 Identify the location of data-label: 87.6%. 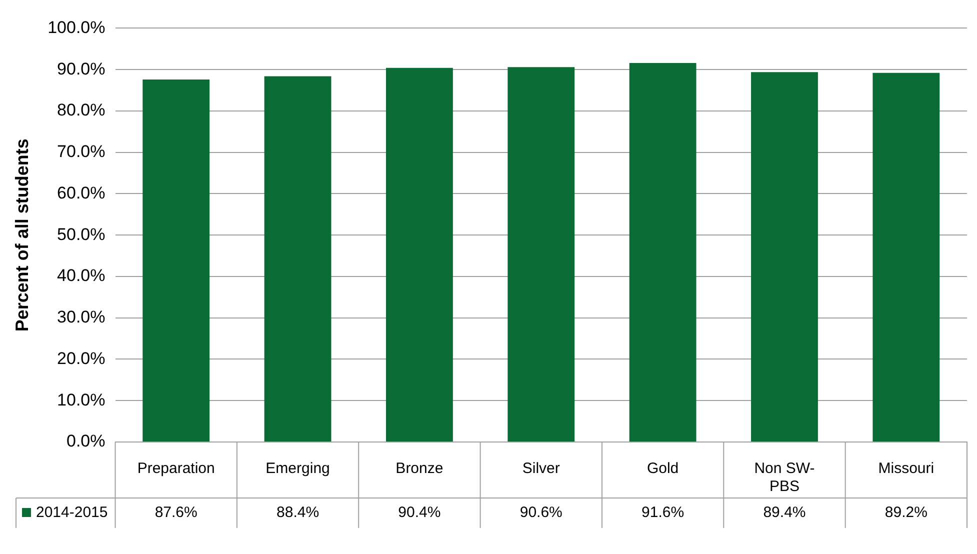
(176, 513).